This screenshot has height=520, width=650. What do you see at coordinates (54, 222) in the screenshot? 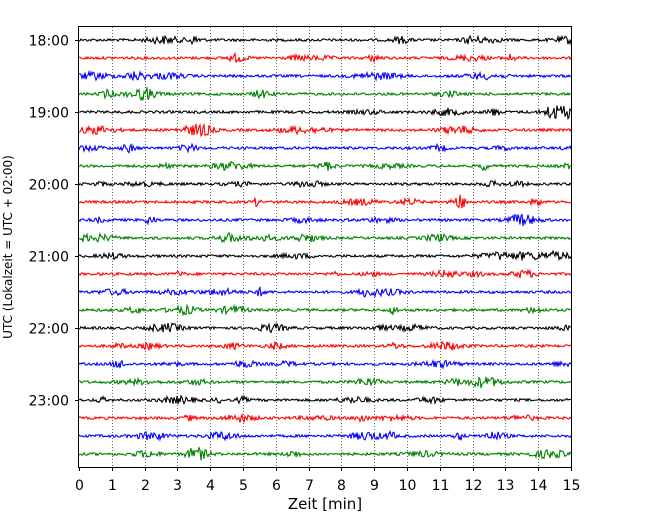
I see `y-axis-ticks: 18:00 19:00 20:00 21:00 22:00 23:00` at bounding box center [54, 222].